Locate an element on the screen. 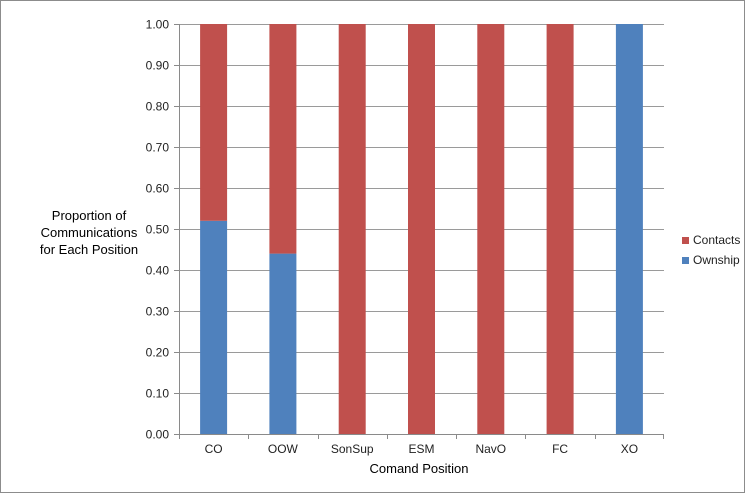  y-tick-label: 0.10 is located at coordinates (158, 394).